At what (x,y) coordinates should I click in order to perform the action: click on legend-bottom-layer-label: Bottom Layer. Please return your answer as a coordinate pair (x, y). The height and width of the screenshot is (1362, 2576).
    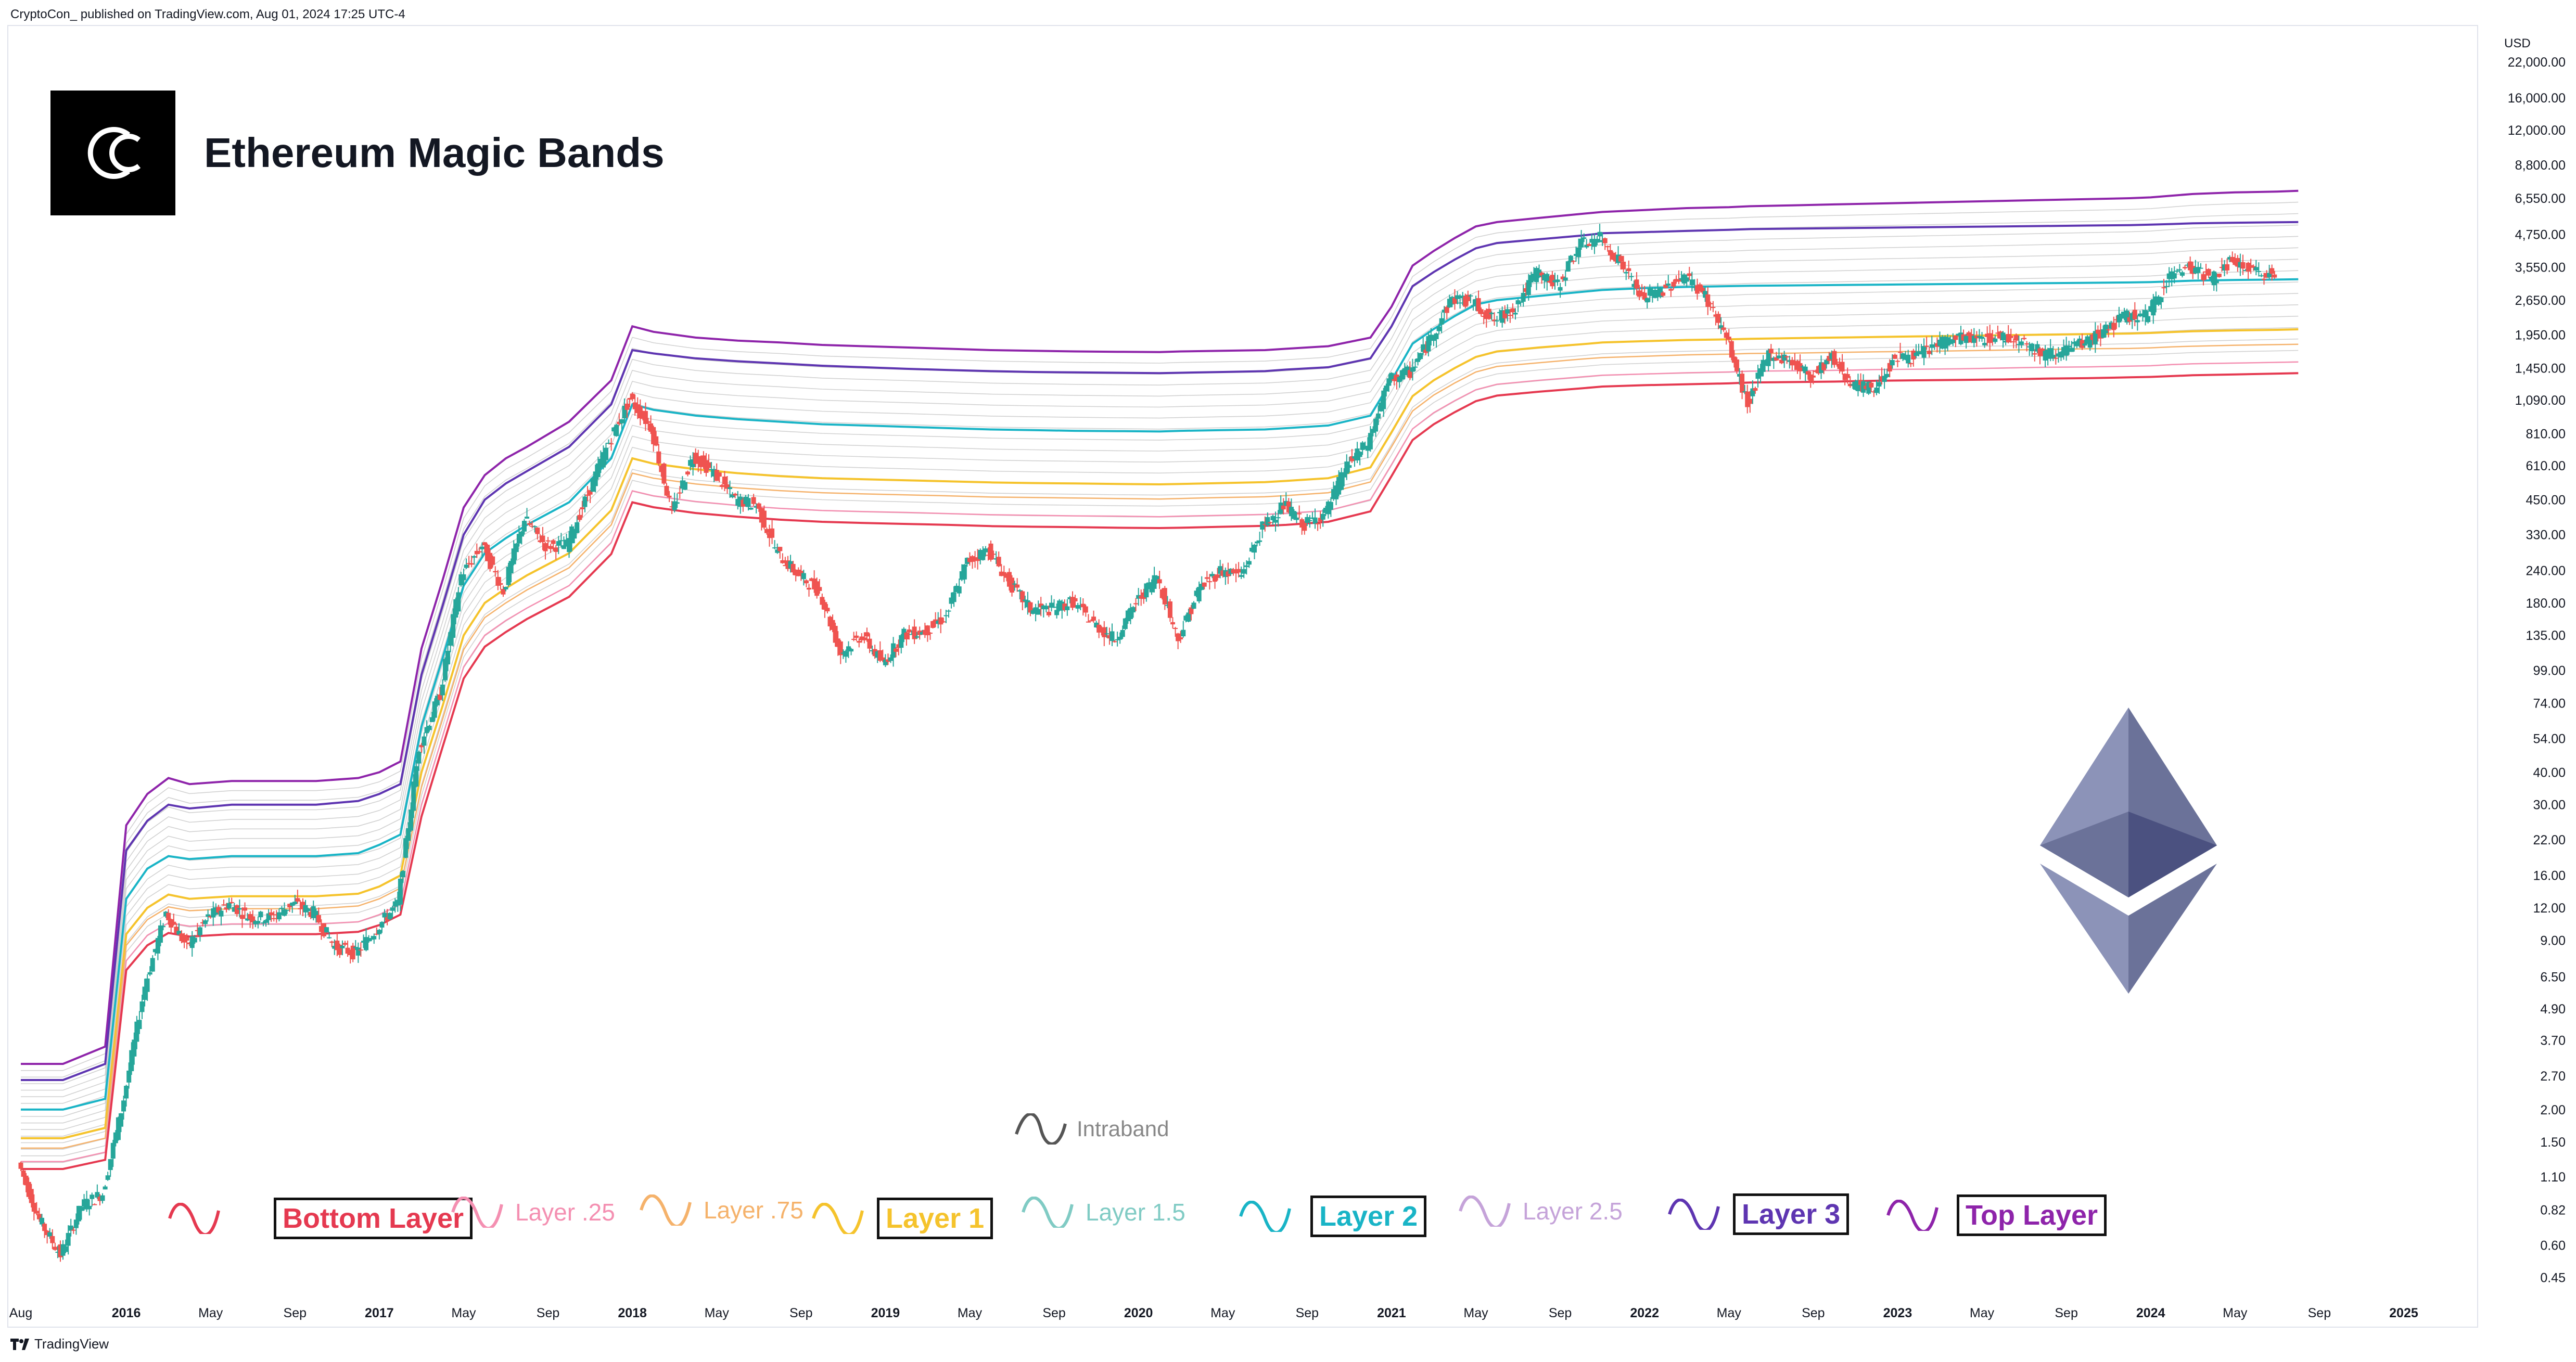
    Looking at the image, I should click on (373, 1218).